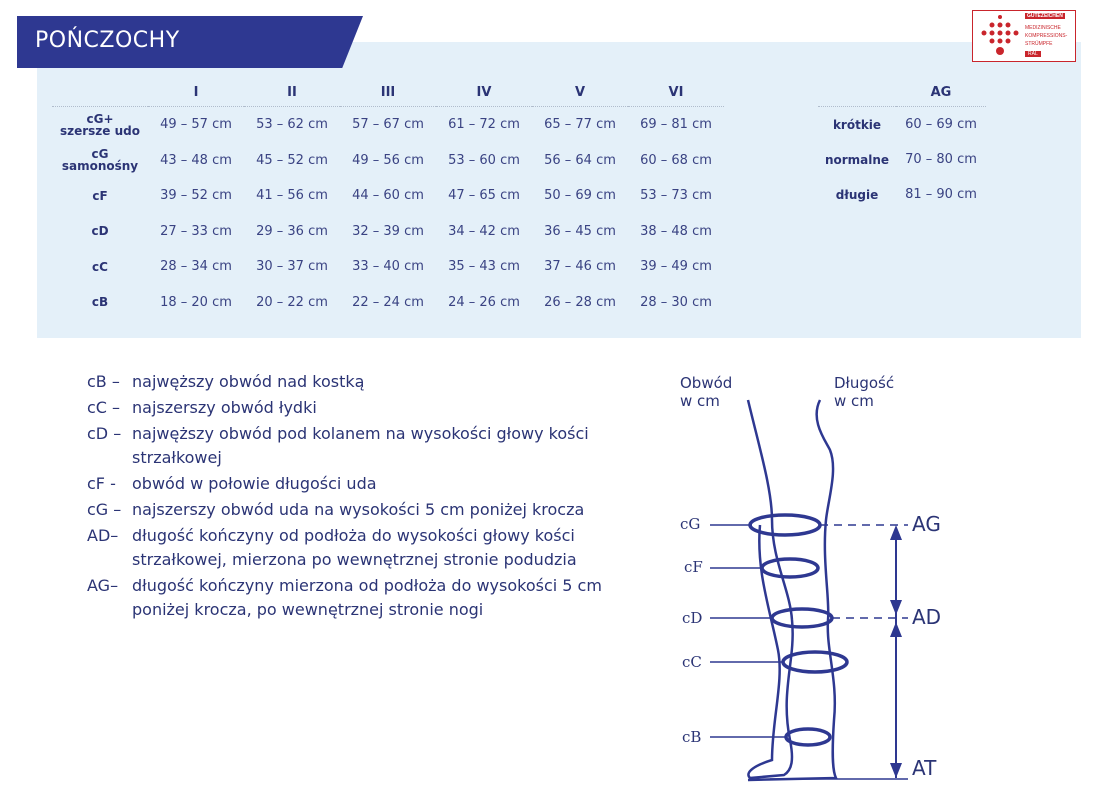 This screenshot has height=809, width=1112. I want to click on row-label: normalne, so click(857, 159).